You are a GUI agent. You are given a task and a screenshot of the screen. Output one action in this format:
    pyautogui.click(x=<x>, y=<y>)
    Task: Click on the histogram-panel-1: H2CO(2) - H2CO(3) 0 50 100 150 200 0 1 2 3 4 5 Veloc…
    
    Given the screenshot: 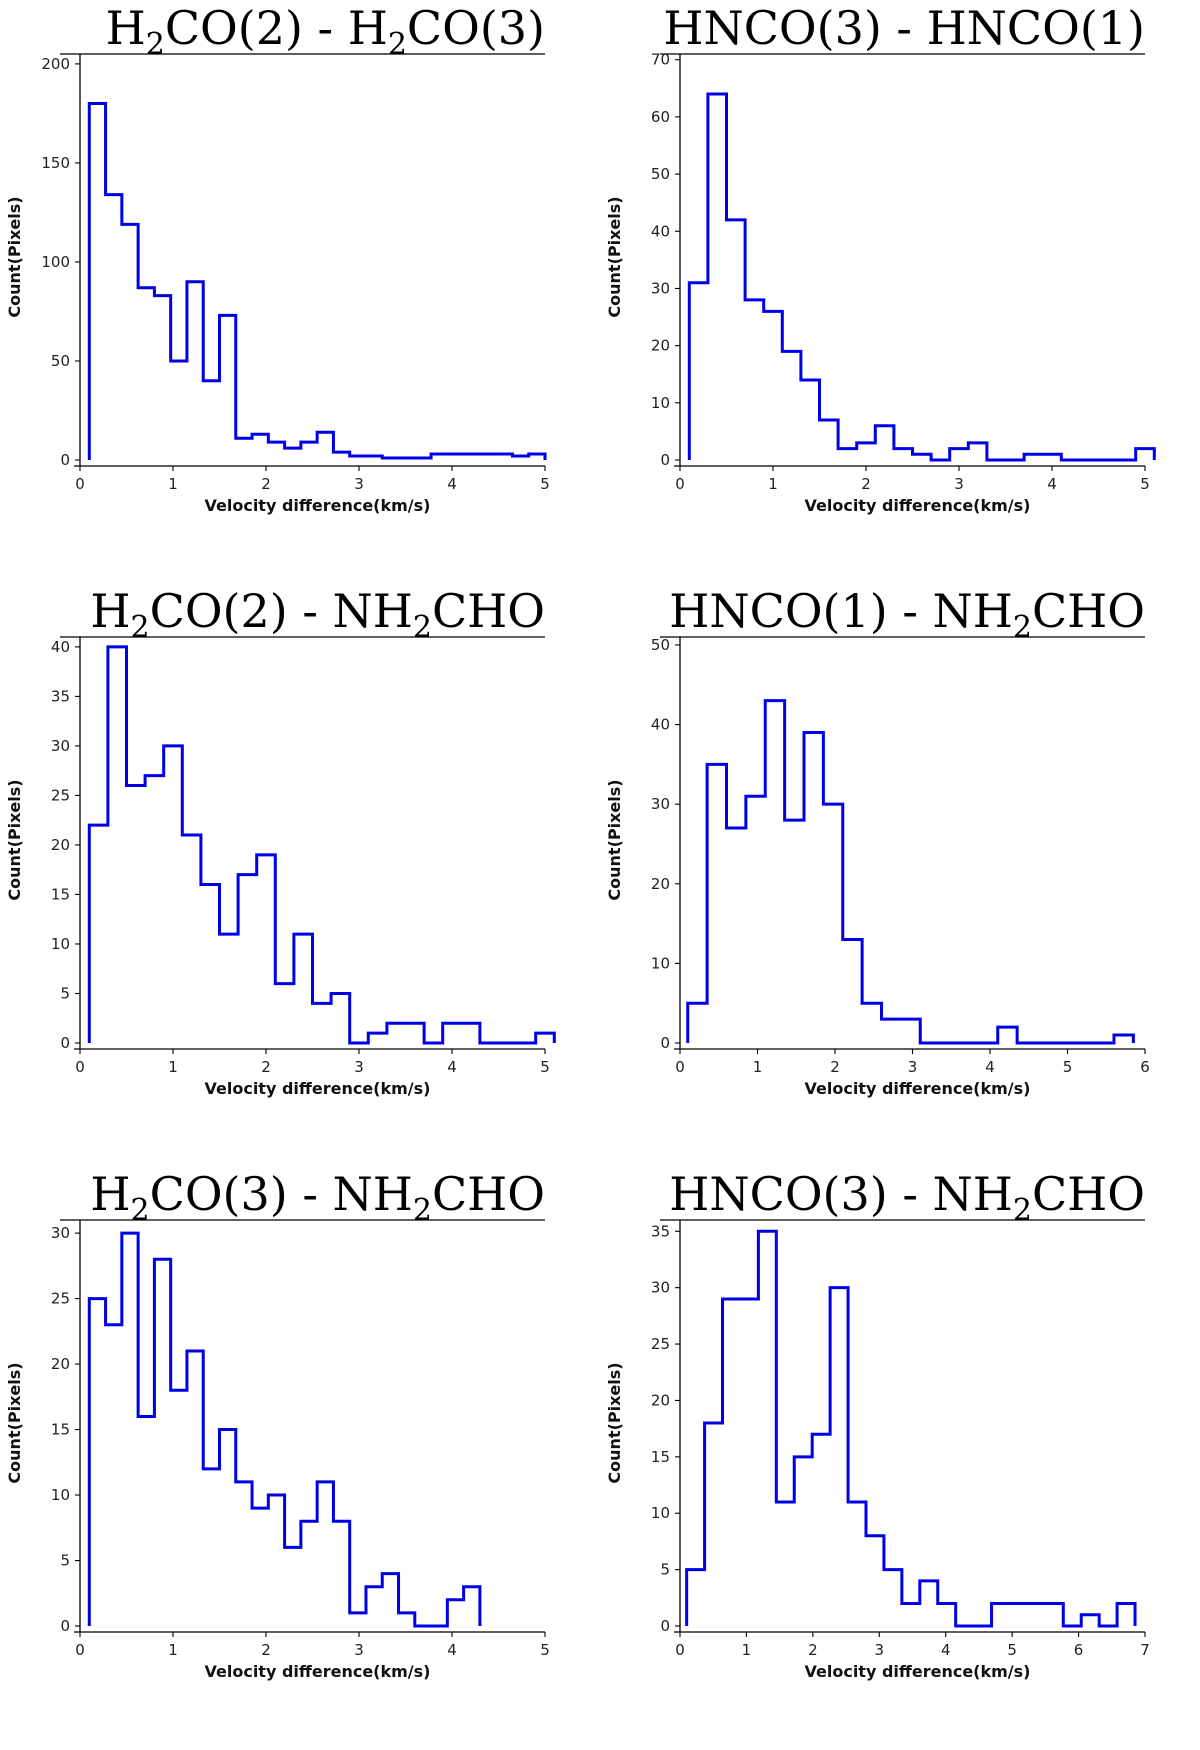 What is the action you would take?
    pyautogui.click(x=277, y=258)
    